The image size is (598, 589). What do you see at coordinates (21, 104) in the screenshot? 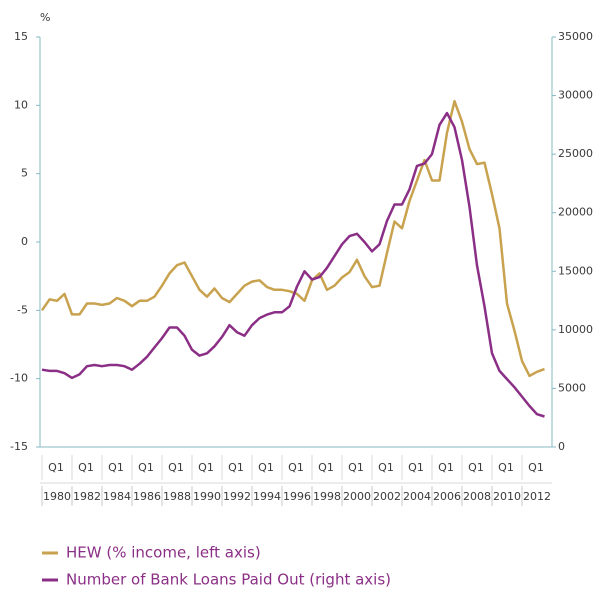
I see `y-tick-label: 10` at bounding box center [21, 104].